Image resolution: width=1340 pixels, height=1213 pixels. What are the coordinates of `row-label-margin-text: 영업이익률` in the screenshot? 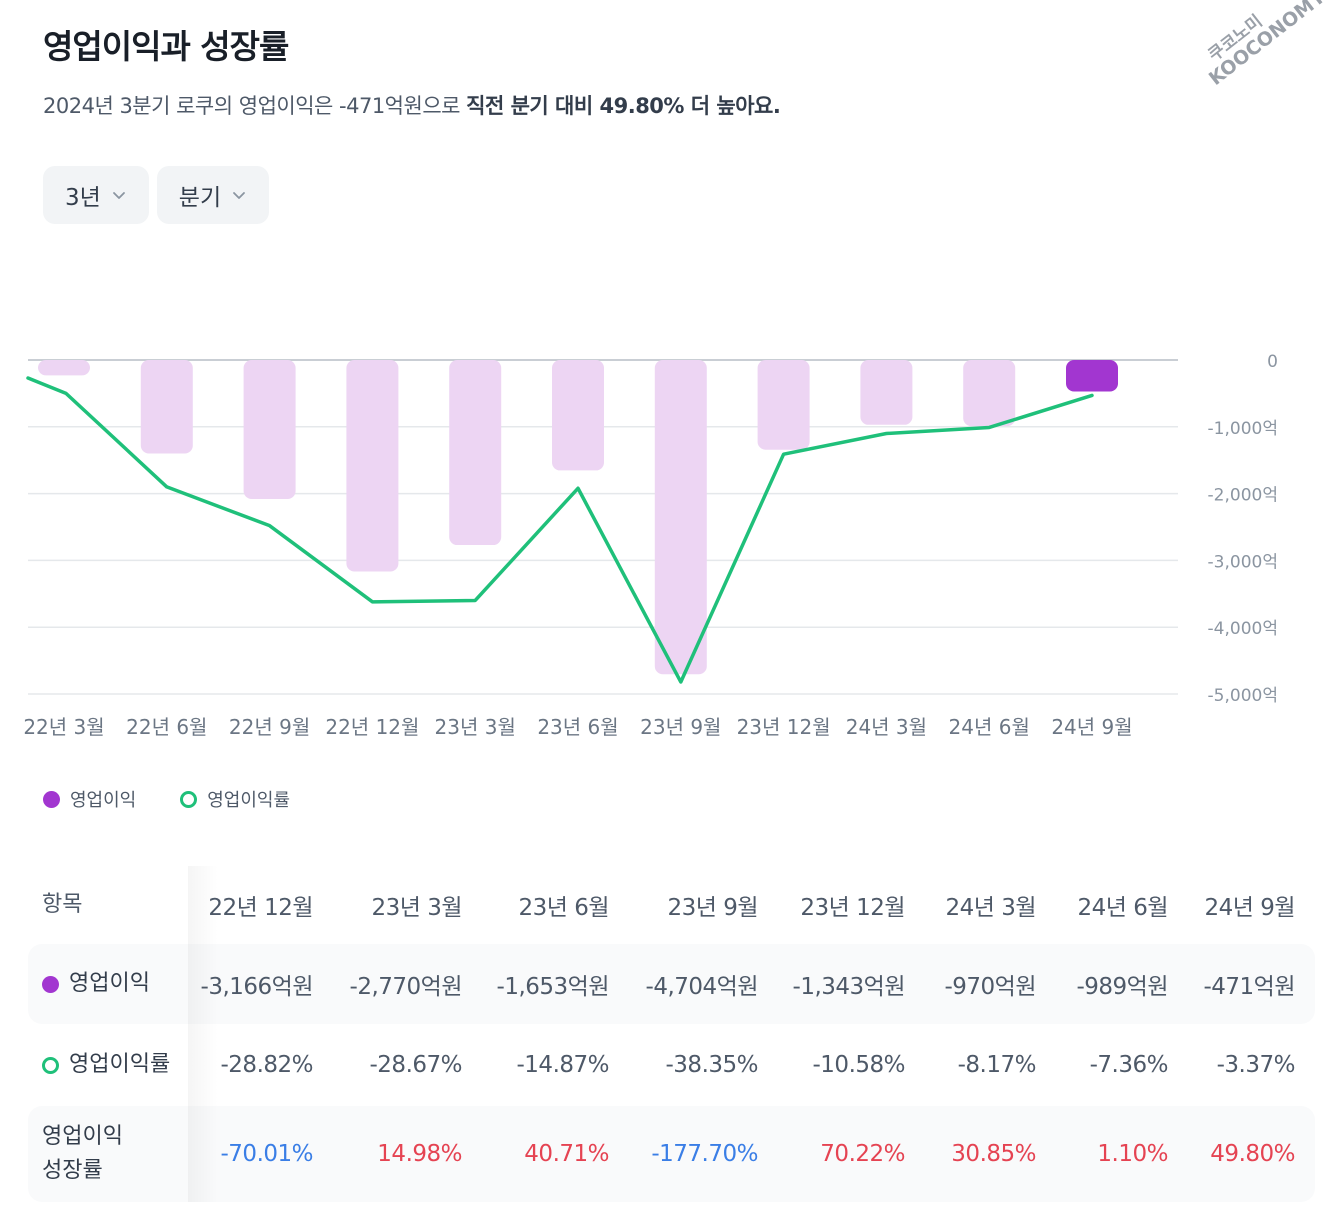 It's located at (120, 1064).